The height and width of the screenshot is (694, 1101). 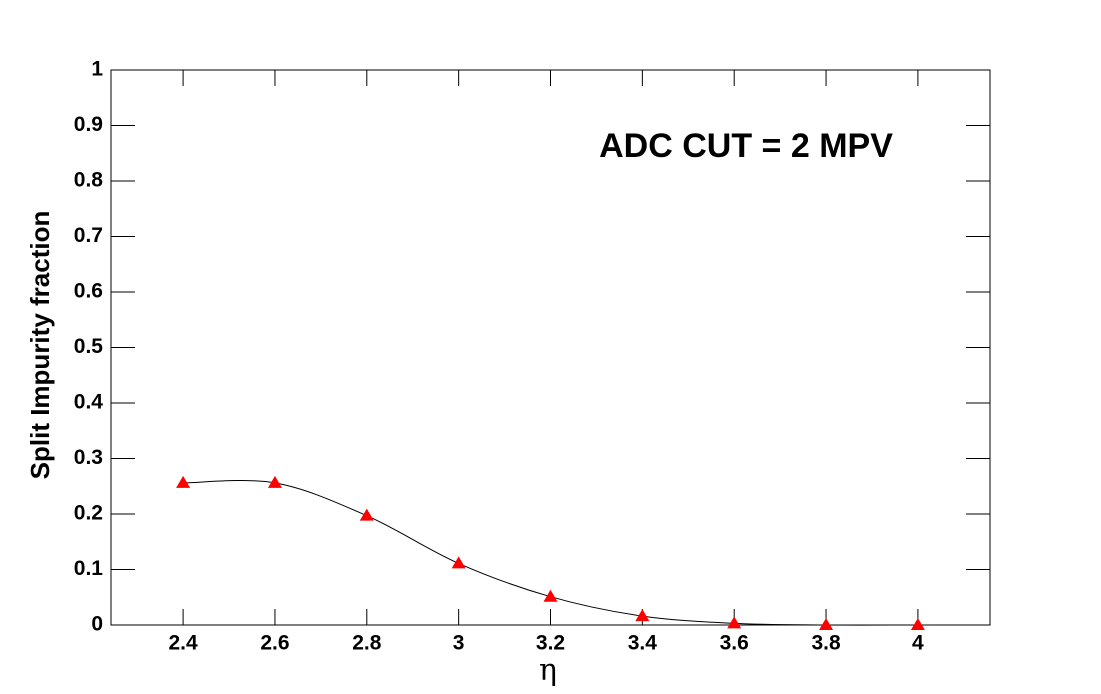 What do you see at coordinates (88, 291) in the screenshot?
I see `y-tick-label: 0.6` at bounding box center [88, 291].